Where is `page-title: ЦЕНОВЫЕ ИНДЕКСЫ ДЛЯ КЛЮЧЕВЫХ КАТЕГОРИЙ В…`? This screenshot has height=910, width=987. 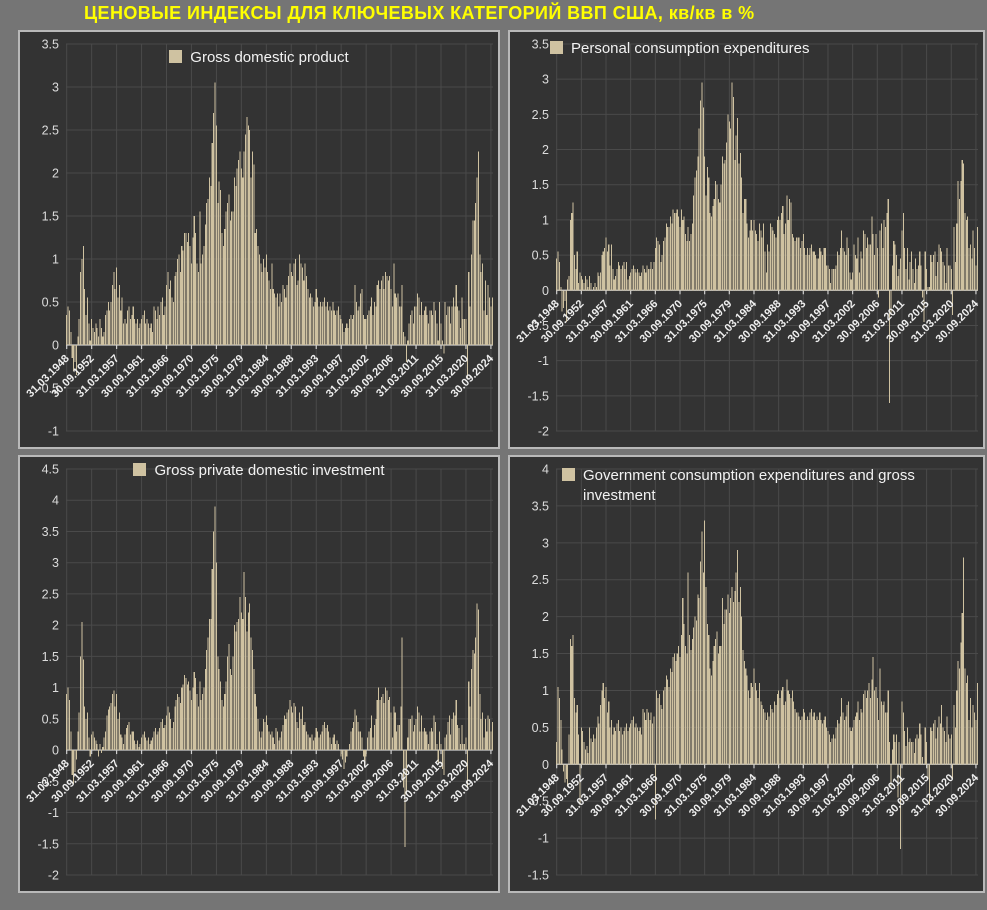 page-title: ЦЕНОВЫЕ ИНДЕКСЫ ДЛЯ КЛЮЧЕВЫХ КАТЕГОРИЙ В… is located at coordinates (419, 13).